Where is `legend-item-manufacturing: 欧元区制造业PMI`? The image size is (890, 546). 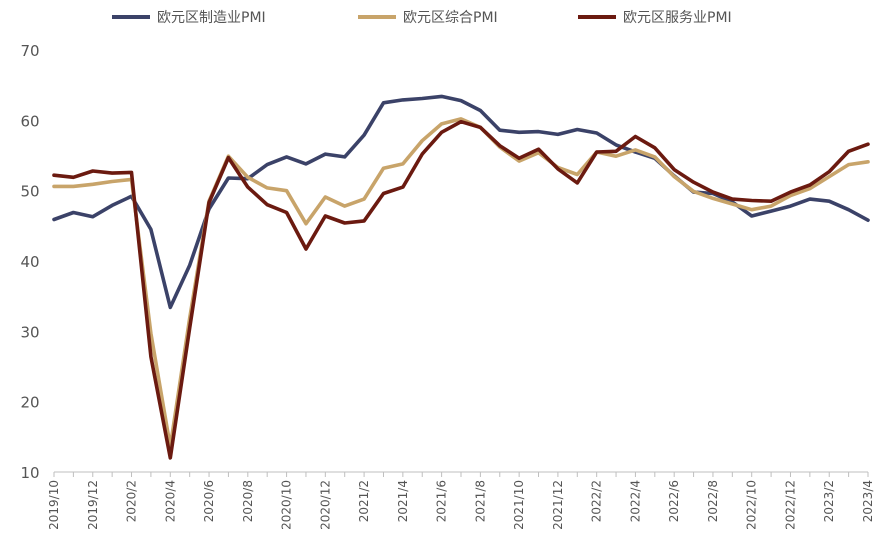
legend-item-manufacturing: 欧元区制造业PMI is located at coordinates (189, 18).